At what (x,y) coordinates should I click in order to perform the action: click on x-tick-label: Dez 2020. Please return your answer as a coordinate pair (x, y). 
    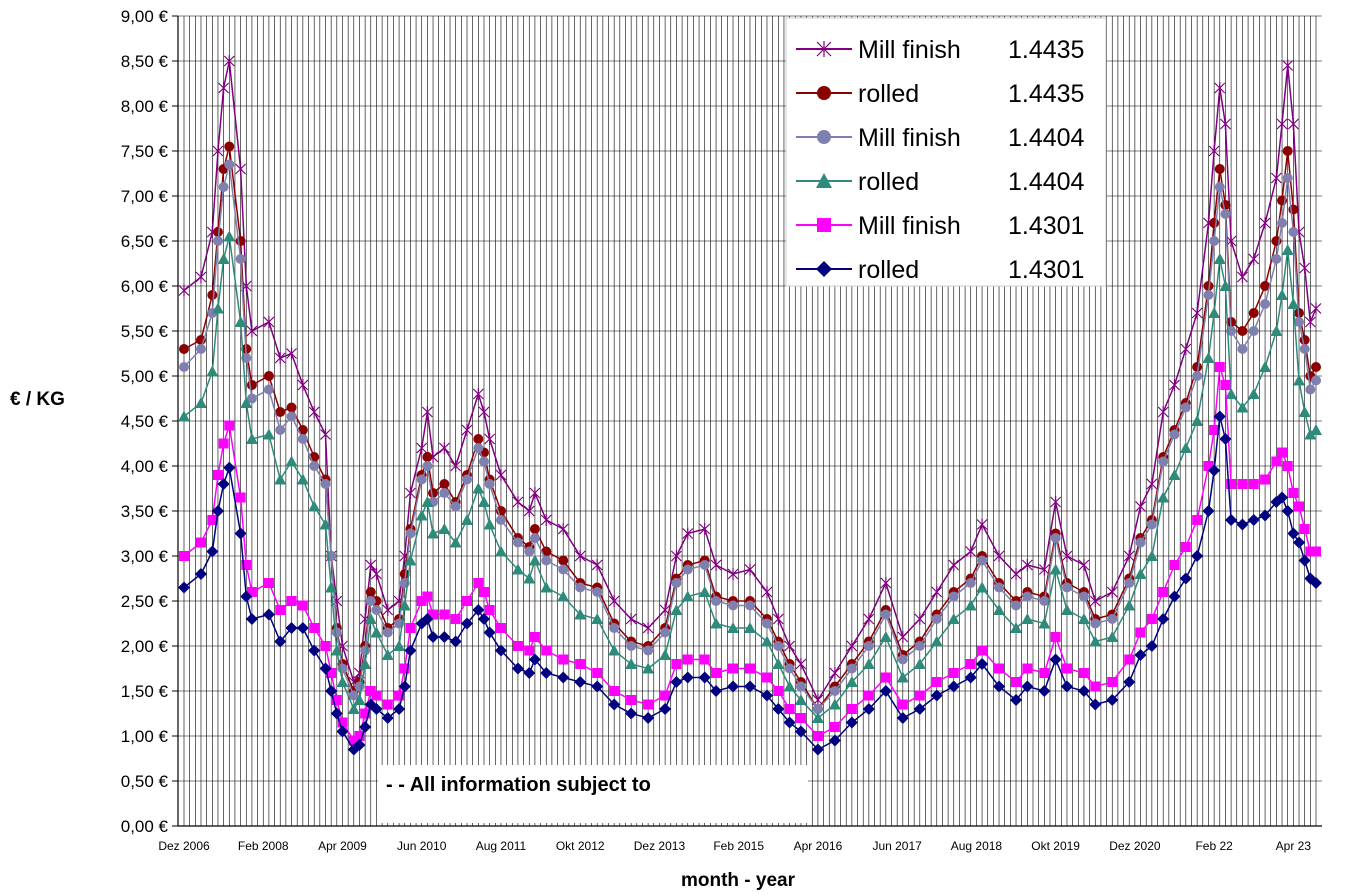
    Looking at the image, I should click on (1135, 846).